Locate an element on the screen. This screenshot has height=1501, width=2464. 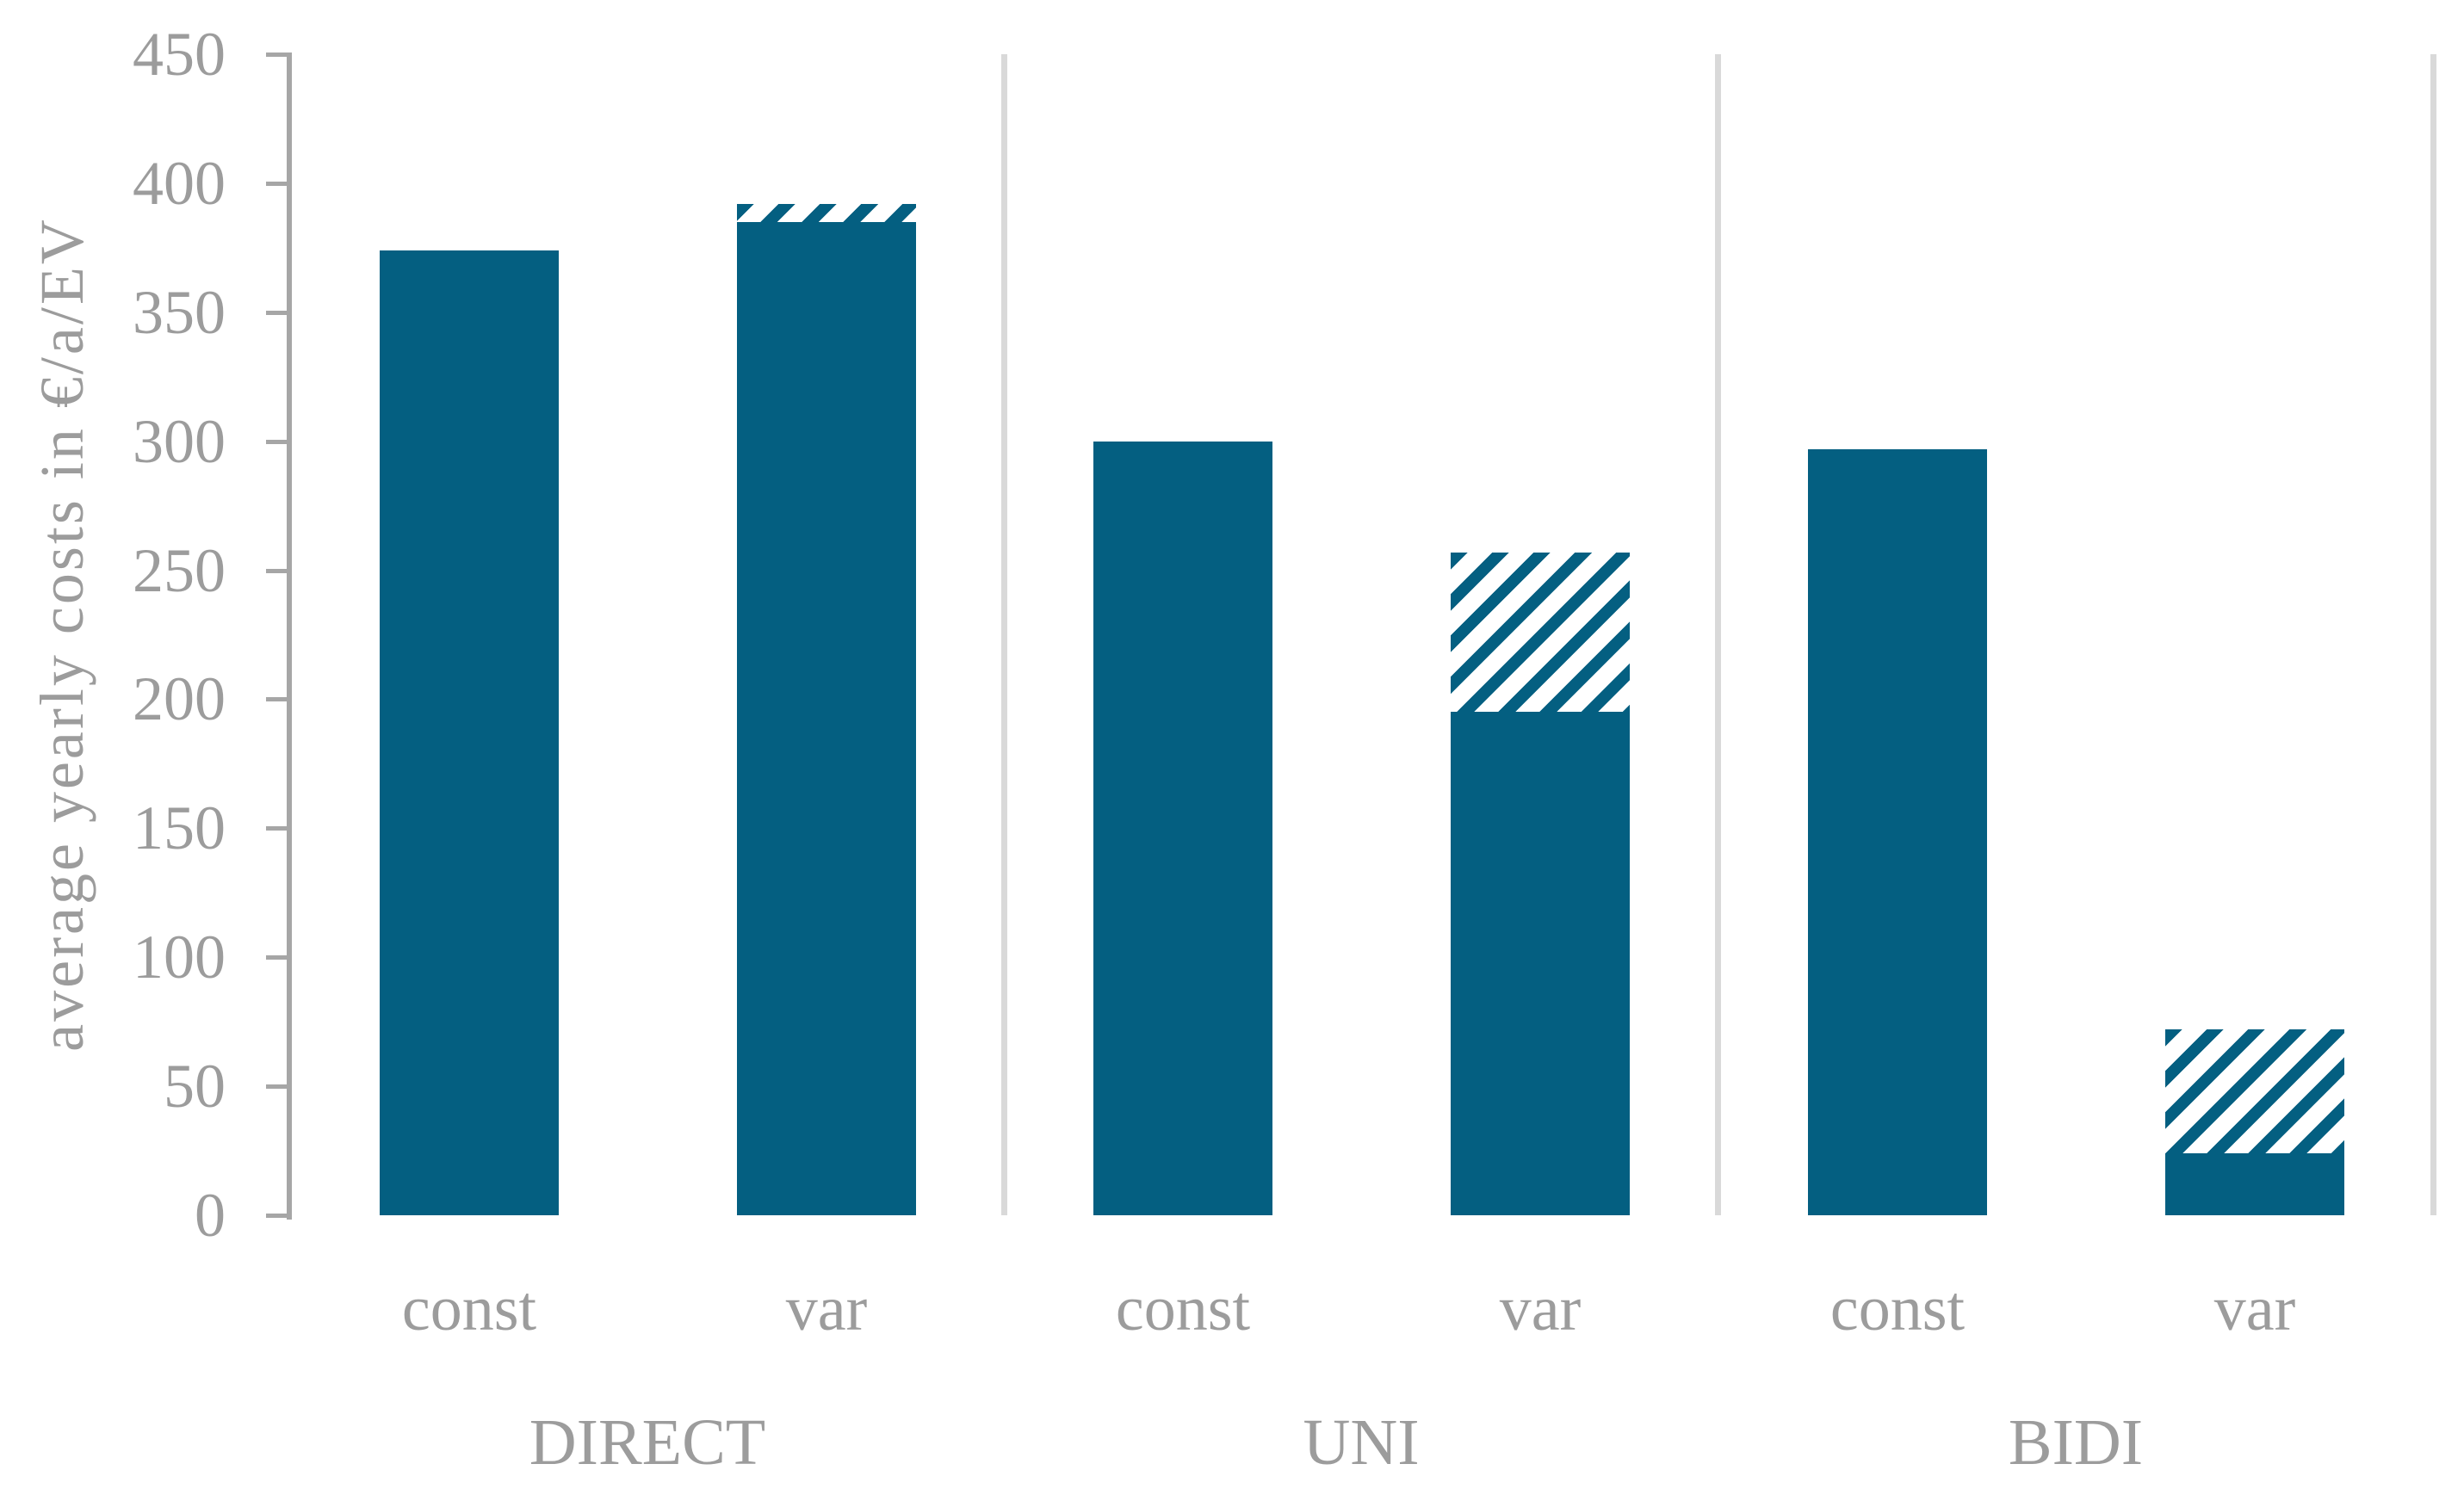
category-label-bidi-const: const is located at coordinates (1897, 1309).